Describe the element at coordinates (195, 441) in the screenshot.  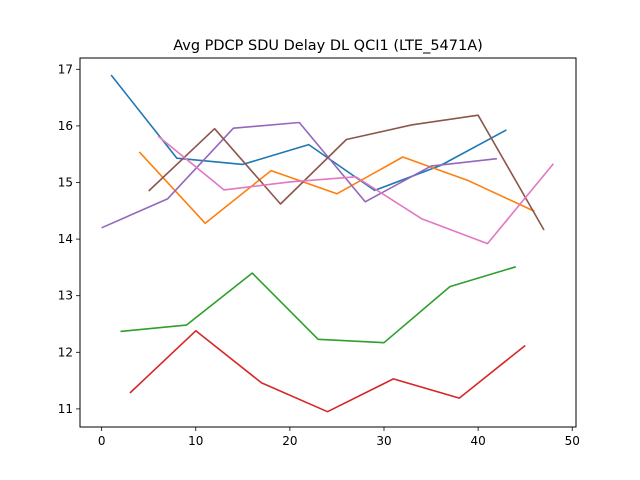
I see `x-tick-label: 10` at that location.